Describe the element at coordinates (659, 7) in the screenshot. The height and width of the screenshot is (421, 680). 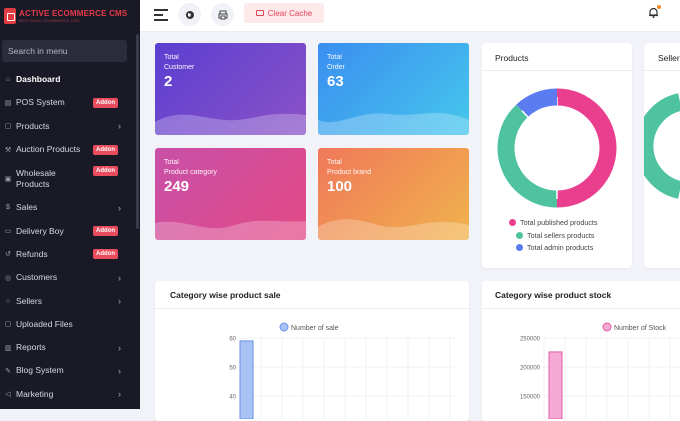
I see `notification-badge` at that location.